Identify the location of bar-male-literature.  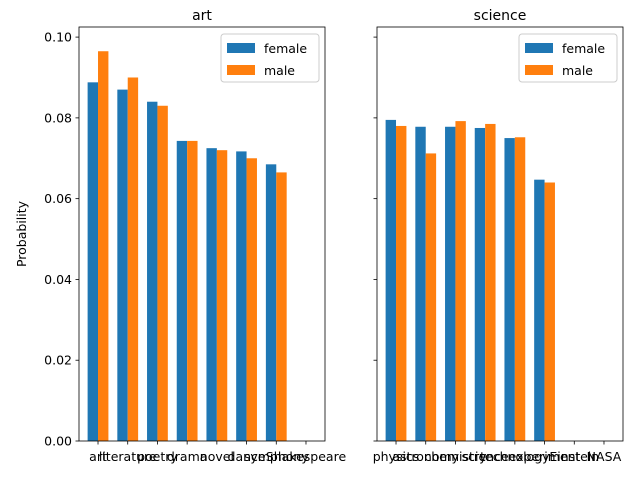
(133, 259).